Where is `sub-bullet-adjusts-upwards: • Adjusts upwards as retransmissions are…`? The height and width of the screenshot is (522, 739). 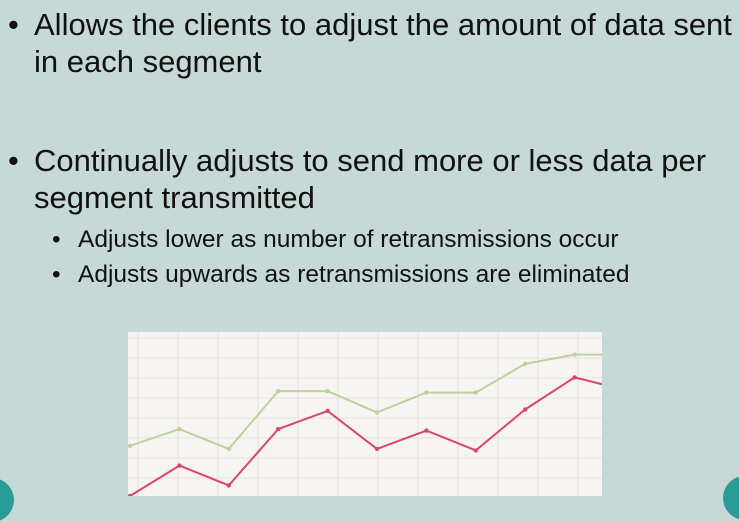 sub-bullet-adjusts-upwards: • Adjusts upwards as retransmissions are… is located at coordinates (395, 275).